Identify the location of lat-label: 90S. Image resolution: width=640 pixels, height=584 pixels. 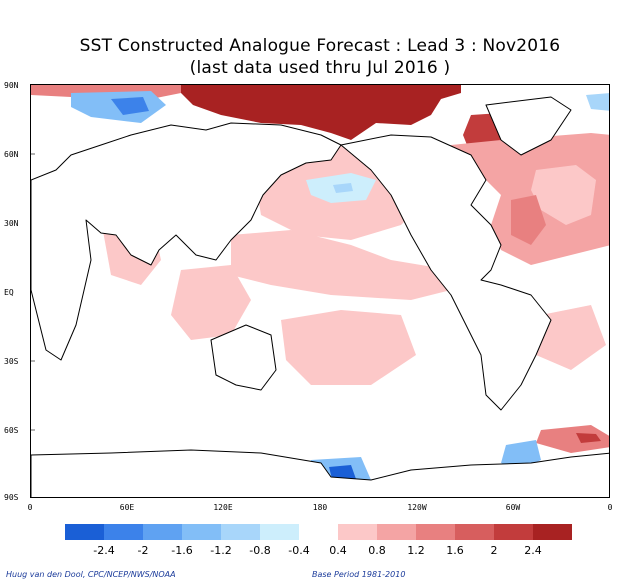
(11, 497).